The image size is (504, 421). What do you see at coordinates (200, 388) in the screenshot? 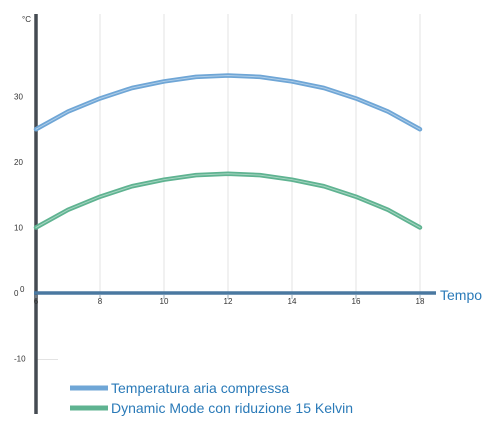
I see `legend-label-1: Temperatura aria compressa` at bounding box center [200, 388].